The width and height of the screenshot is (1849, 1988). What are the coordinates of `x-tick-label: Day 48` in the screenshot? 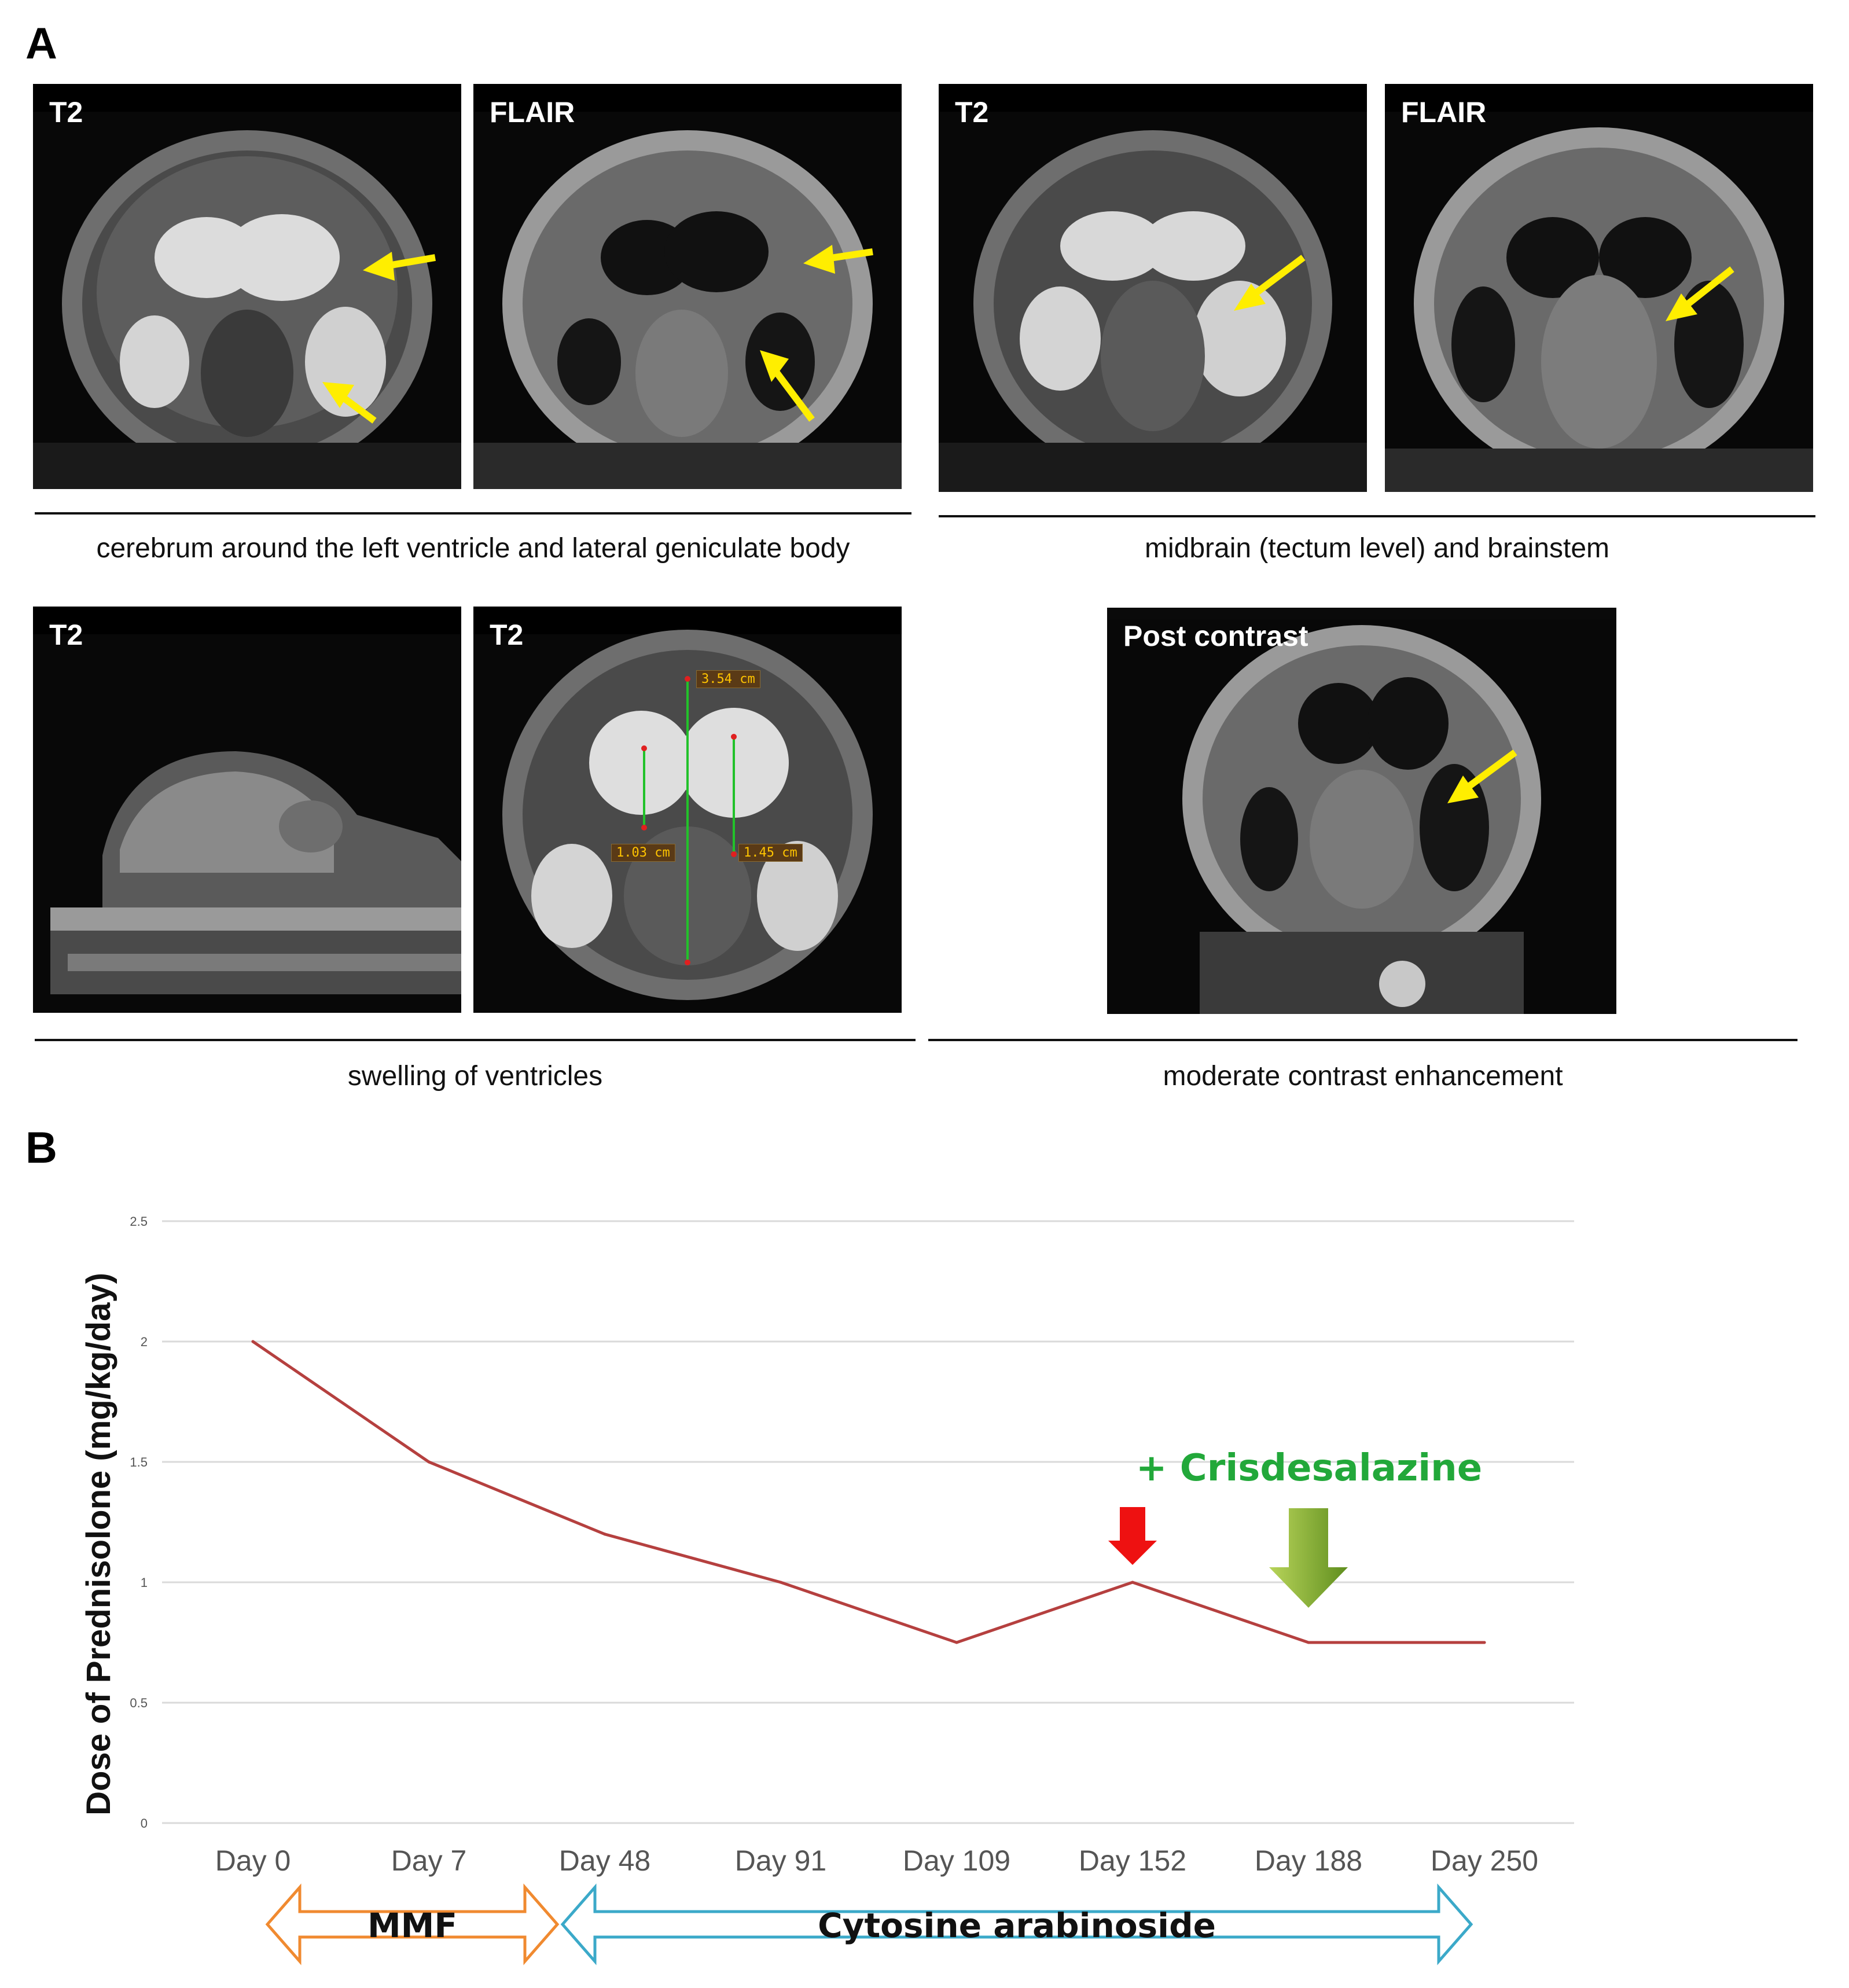 It's located at (604, 1860).